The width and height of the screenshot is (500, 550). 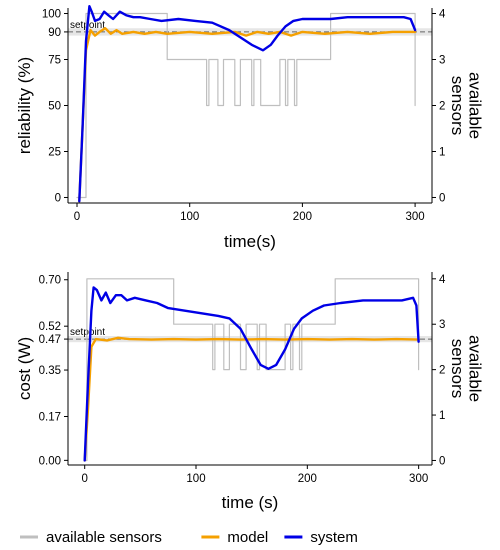 What do you see at coordinates (50, 417) in the screenshot?
I see `y-tick-label: 0.17` at bounding box center [50, 417].